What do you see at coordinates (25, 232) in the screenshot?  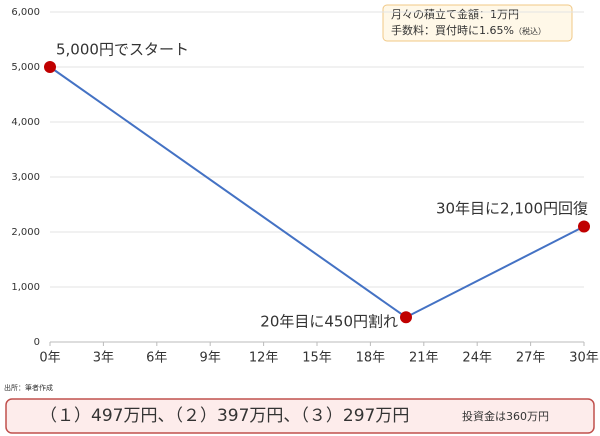 I see `y-tick-label: 2,000` at bounding box center [25, 232].